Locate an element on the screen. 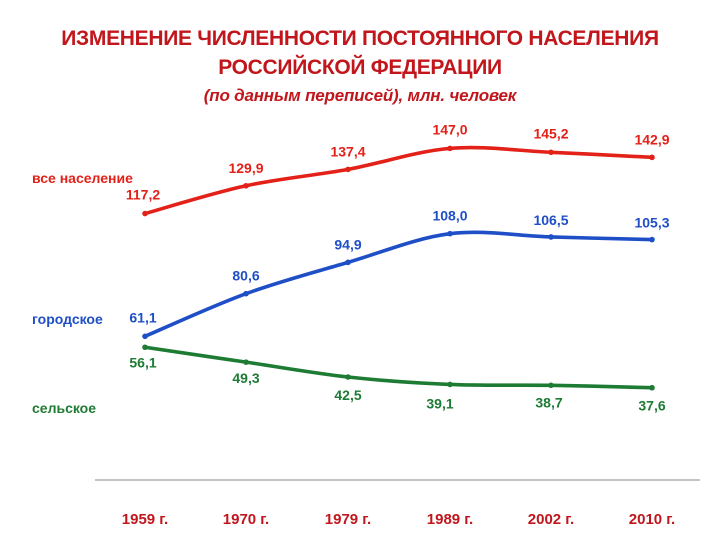 The width and height of the screenshot is (720, 540). x-tick-label: 1970 г. is located at coordinates (246, 519).